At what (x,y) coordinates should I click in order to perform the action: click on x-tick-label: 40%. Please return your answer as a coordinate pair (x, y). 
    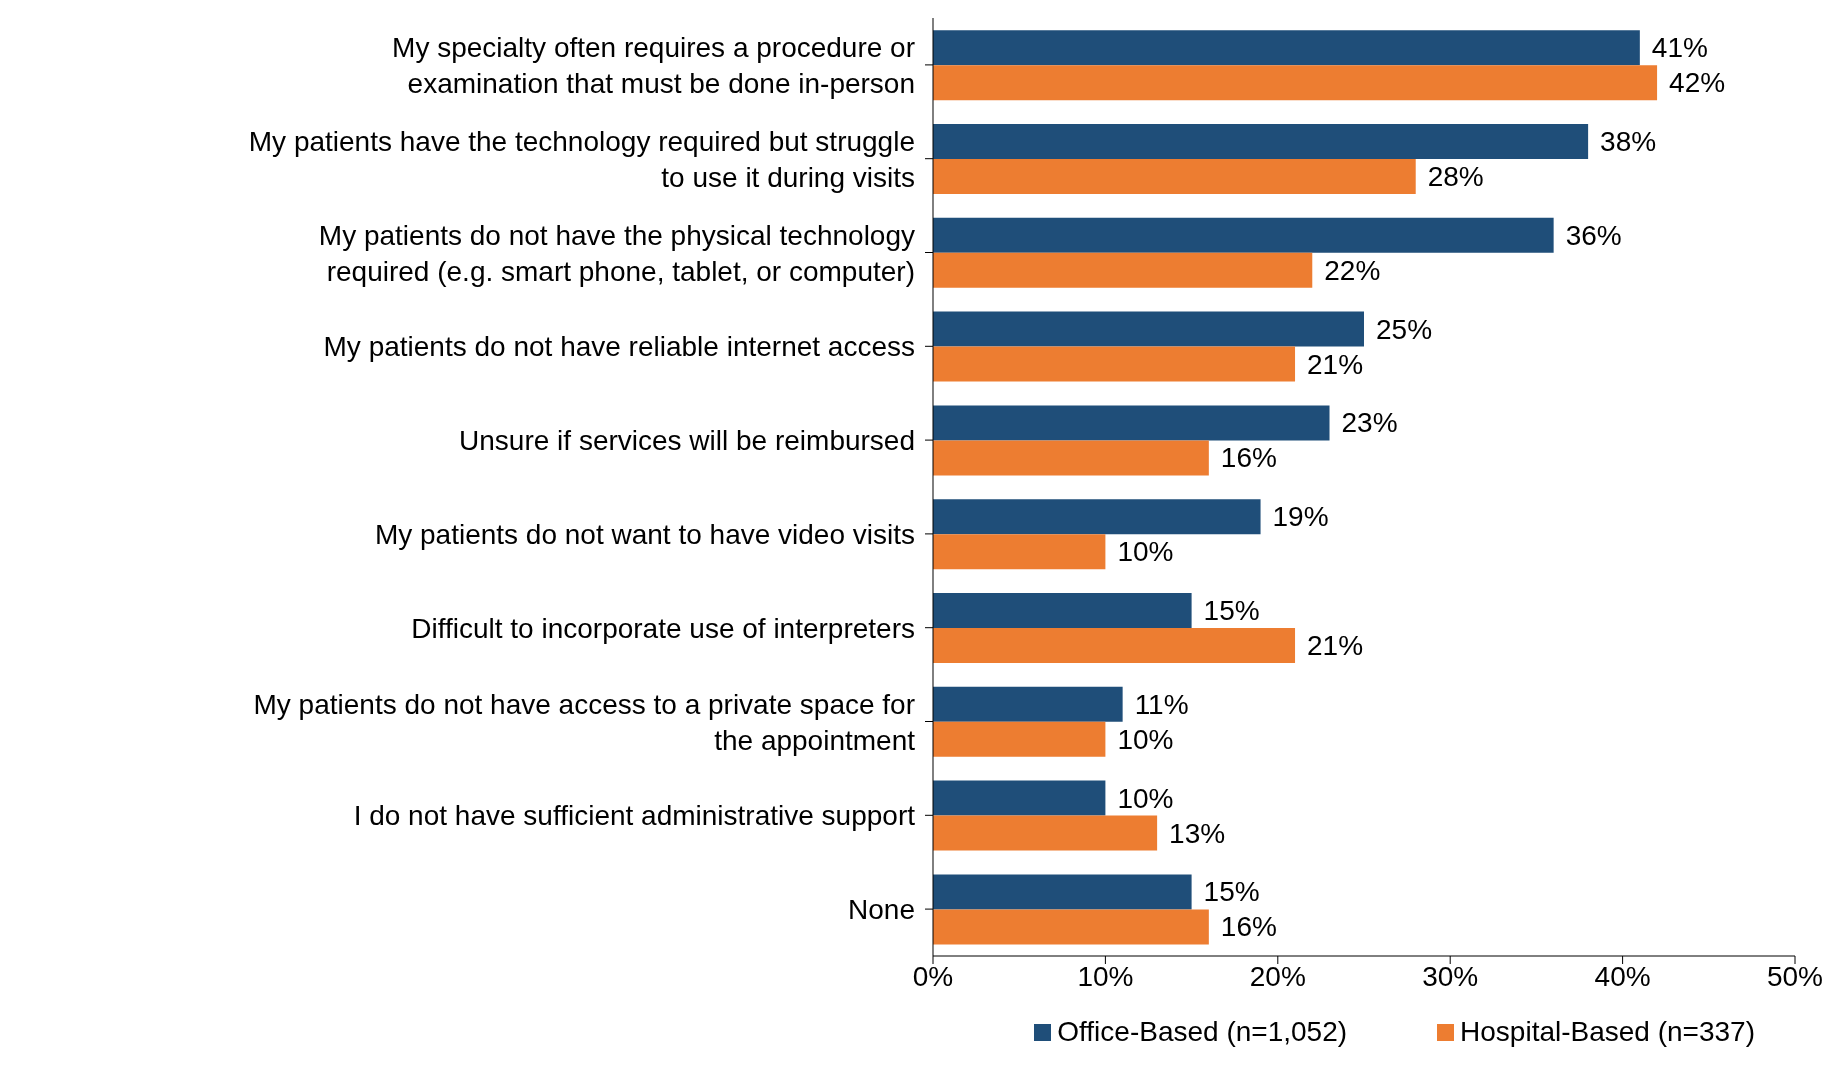
    Looking at the image, I should click on (1622, 976).